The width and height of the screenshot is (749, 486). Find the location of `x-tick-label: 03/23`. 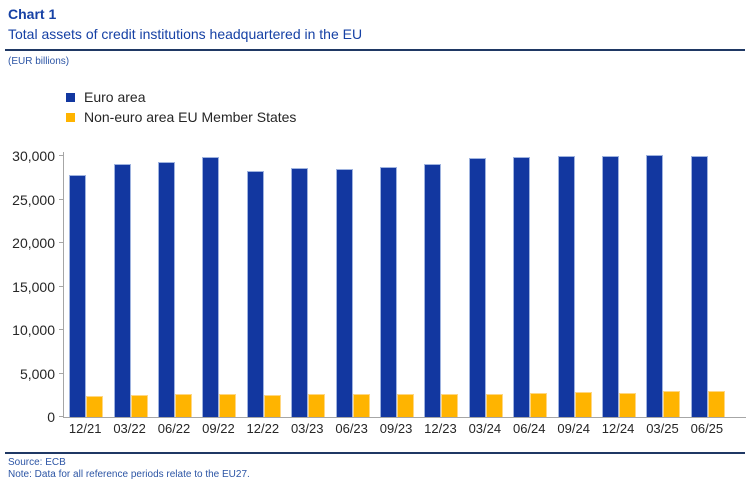

x-tick-label: 03/23 is located at coordinates (307, 428).